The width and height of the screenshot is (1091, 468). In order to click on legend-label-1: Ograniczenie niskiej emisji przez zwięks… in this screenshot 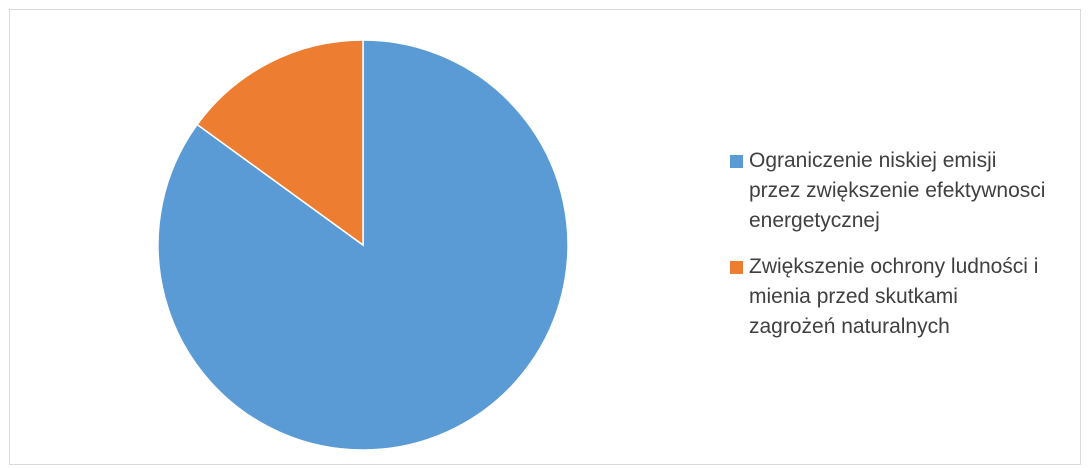, I will do `click(897, 190)`.